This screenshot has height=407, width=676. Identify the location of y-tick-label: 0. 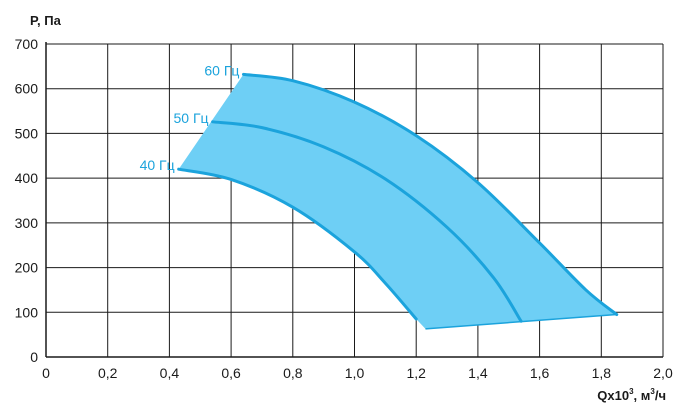
(34, 357).